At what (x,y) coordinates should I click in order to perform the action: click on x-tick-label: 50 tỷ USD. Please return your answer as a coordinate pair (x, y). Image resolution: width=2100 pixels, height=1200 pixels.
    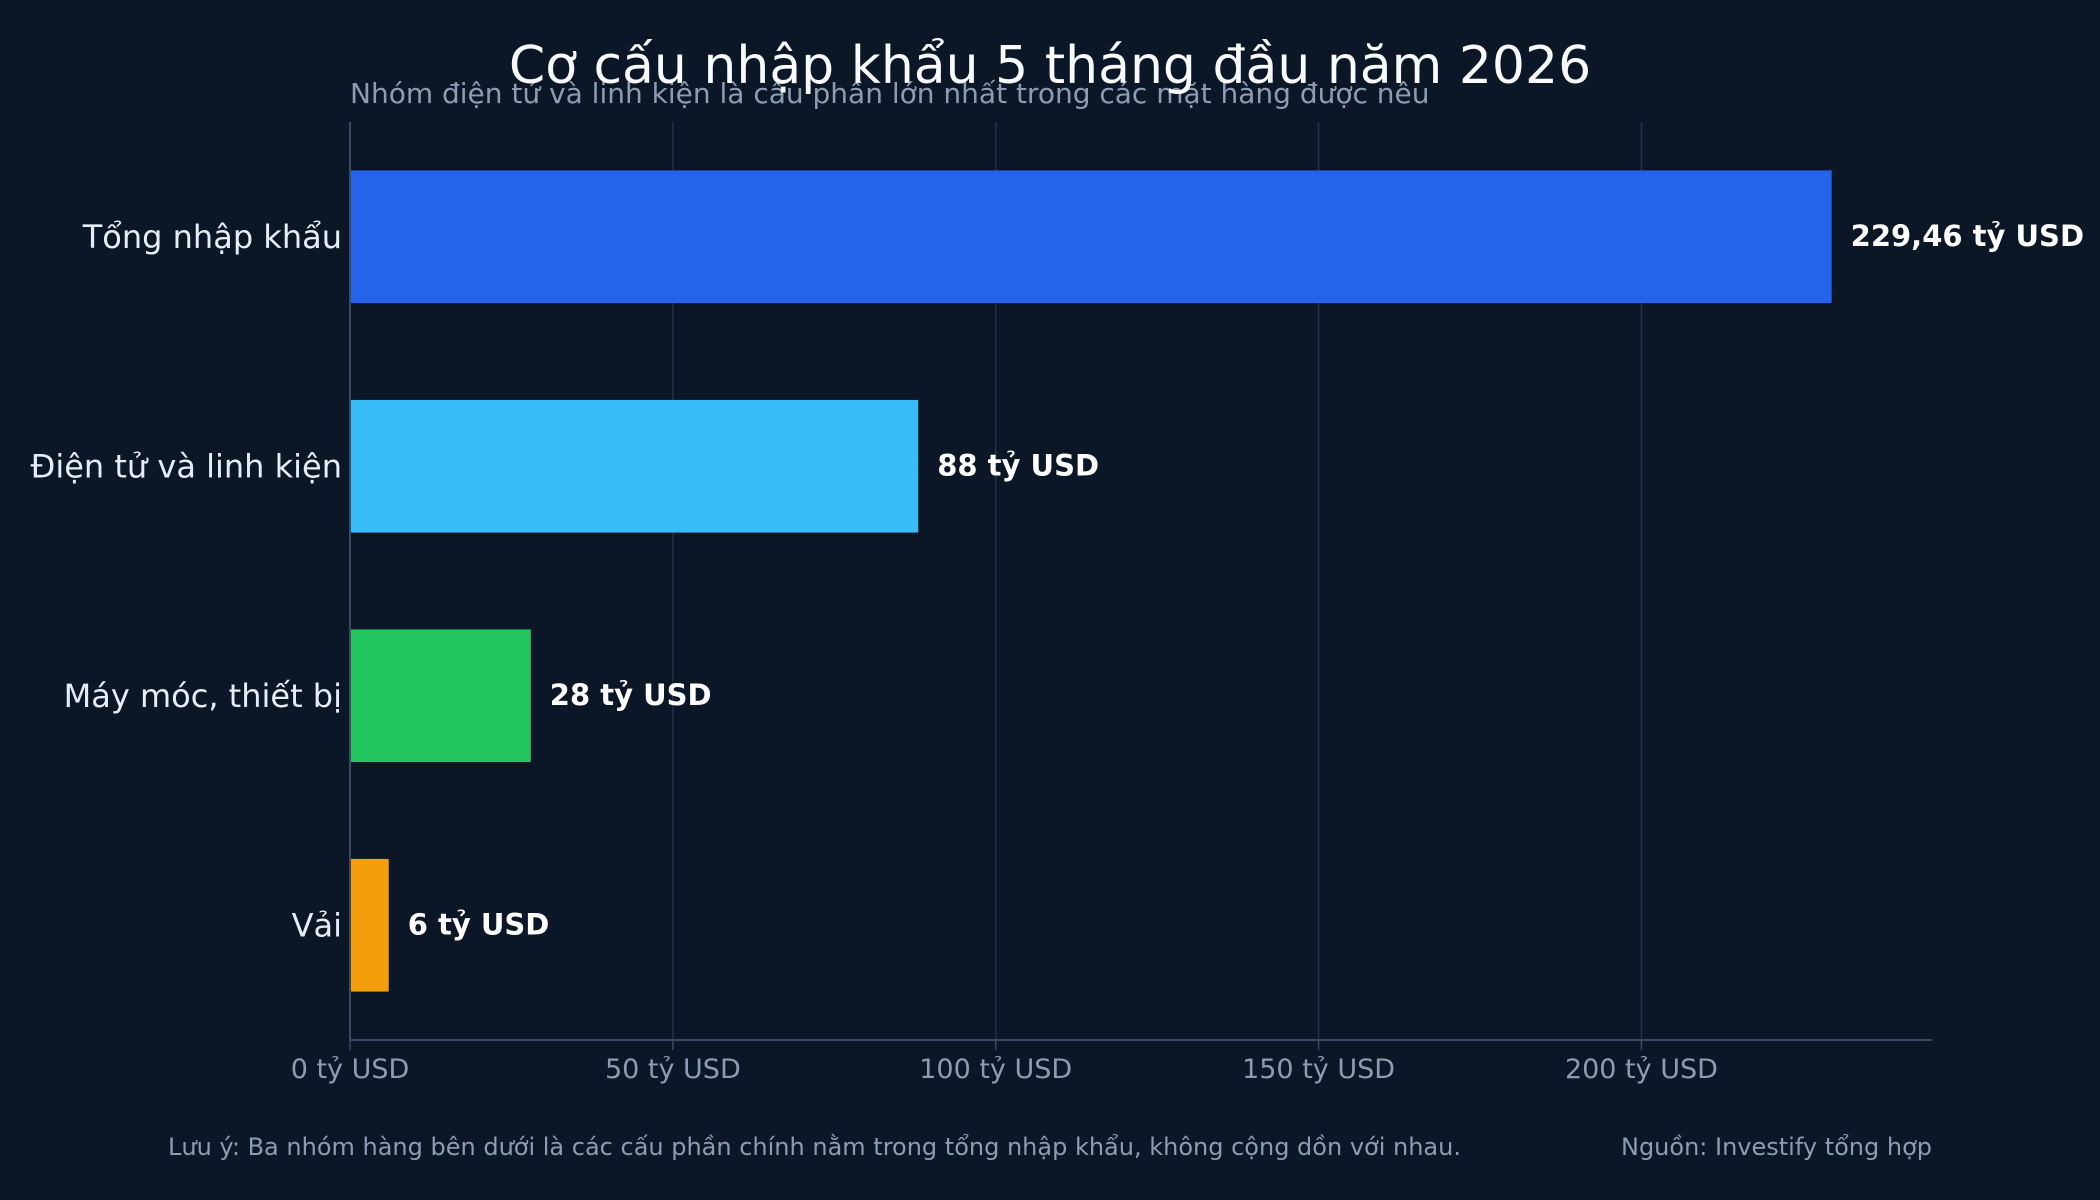
    Looking at the image, I should click on (673, 1069).